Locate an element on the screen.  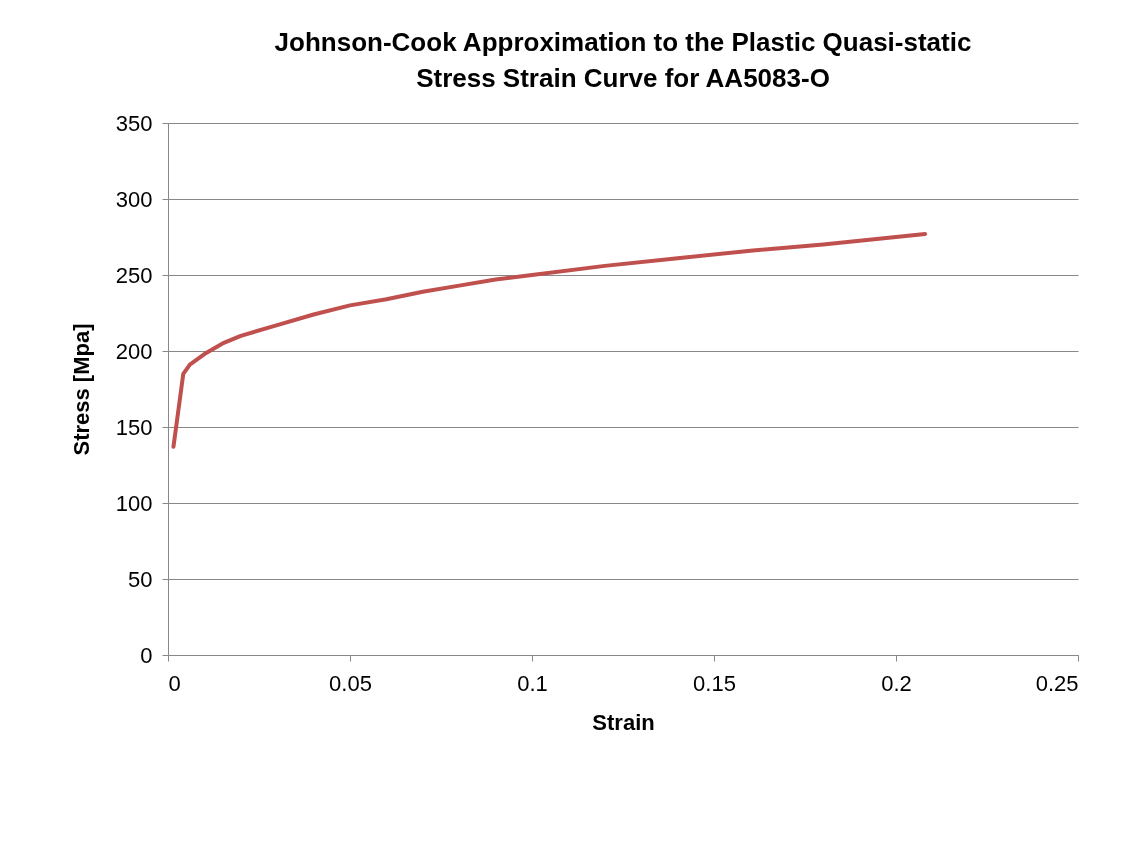
y-axis-title: Stress [Mpa] is located at coordinates (81, 389).